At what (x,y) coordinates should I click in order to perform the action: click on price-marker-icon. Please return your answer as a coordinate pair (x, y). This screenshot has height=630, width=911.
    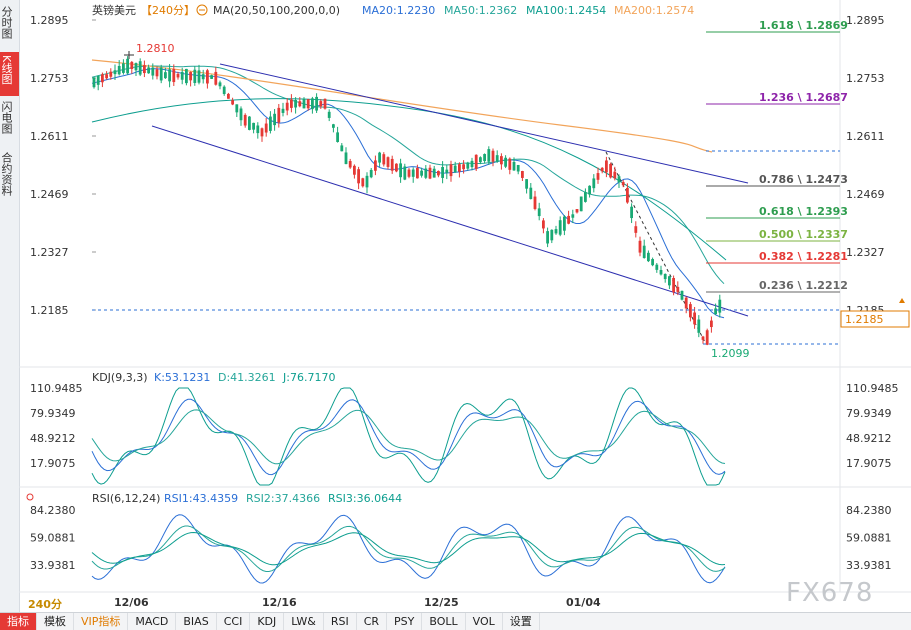
    Looking at the image, I should click on (902, 300).